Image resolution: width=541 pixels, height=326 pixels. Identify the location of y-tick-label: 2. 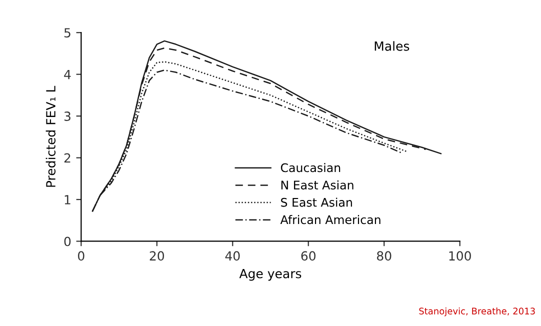
(67, 158).